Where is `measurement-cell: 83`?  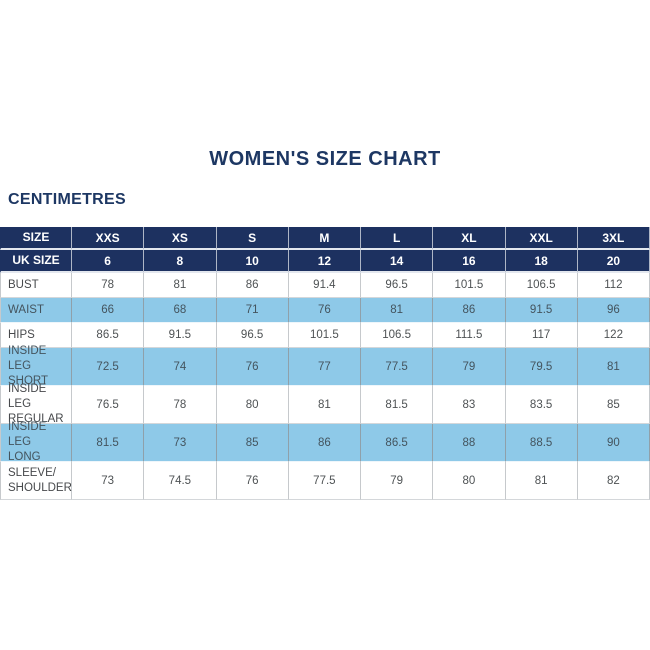 measurement-cell: 83 is located at coordinates (469, 405).